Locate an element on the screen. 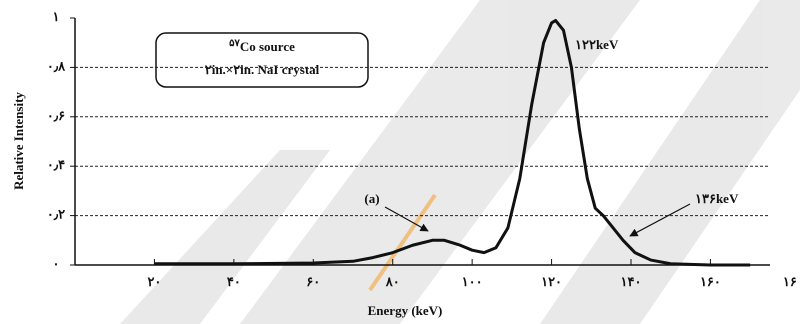 This screenshot has height=324, width=808. legend-box is located at coordinates (262, 60).